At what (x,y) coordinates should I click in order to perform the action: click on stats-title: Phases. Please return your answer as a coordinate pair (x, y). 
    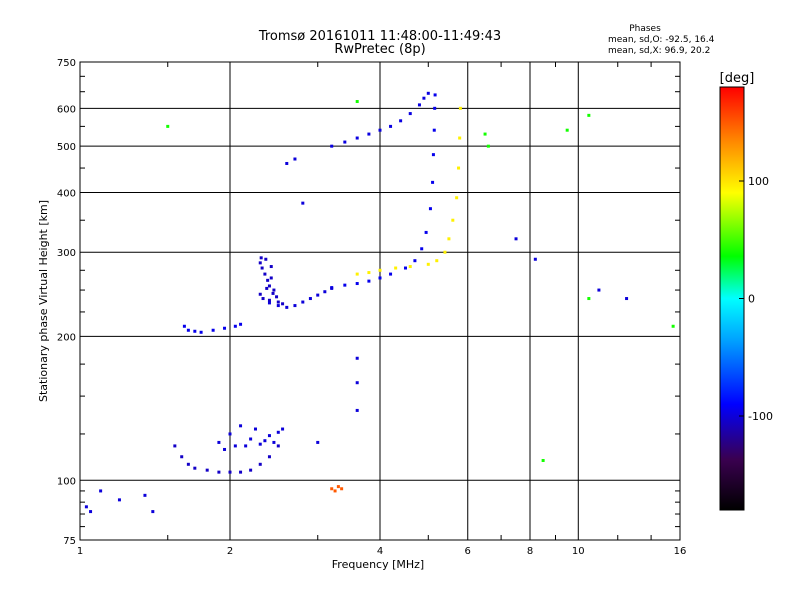
    Looking at the image, I should click on (645, 29).